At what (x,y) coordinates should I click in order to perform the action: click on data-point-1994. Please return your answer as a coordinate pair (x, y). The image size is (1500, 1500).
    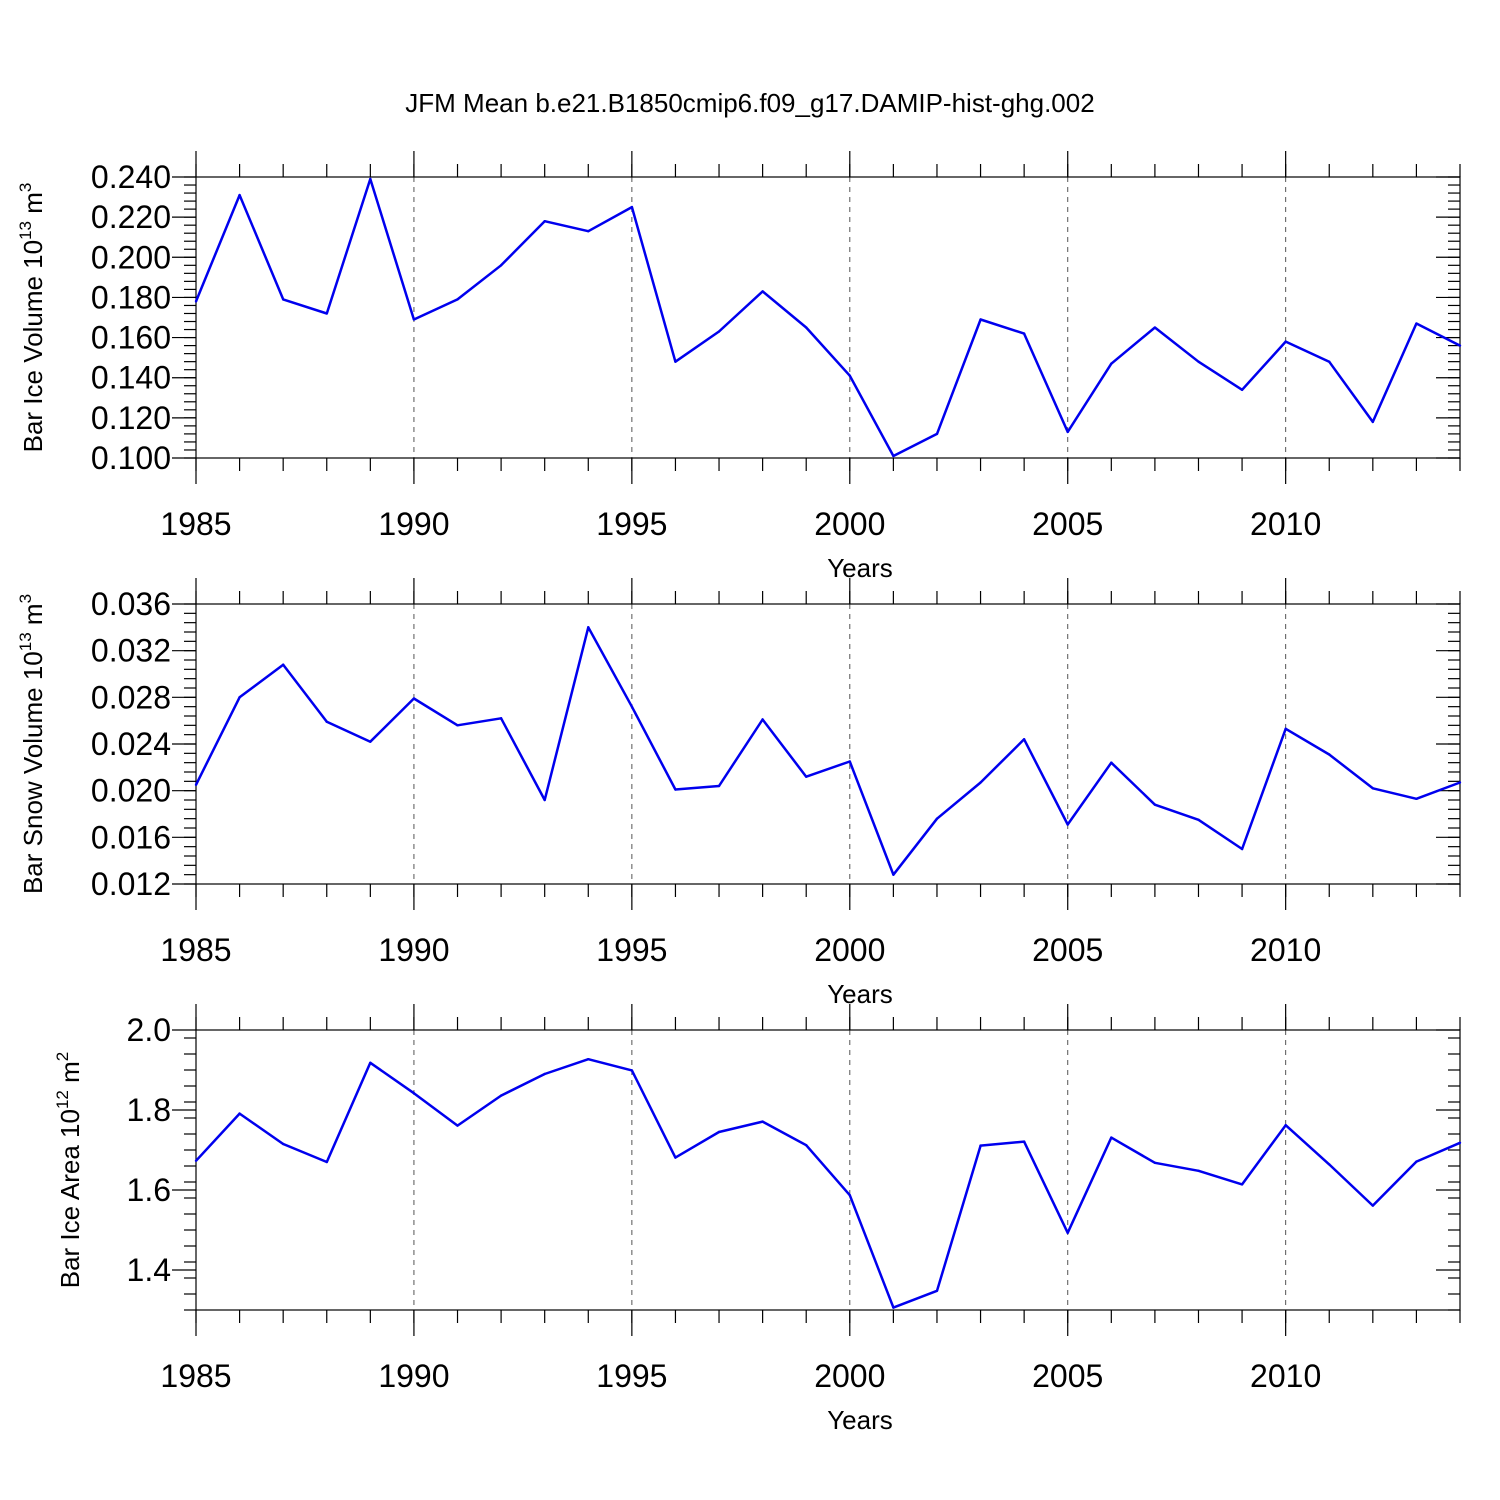
    Looking at the image, I should click on (588, 231).